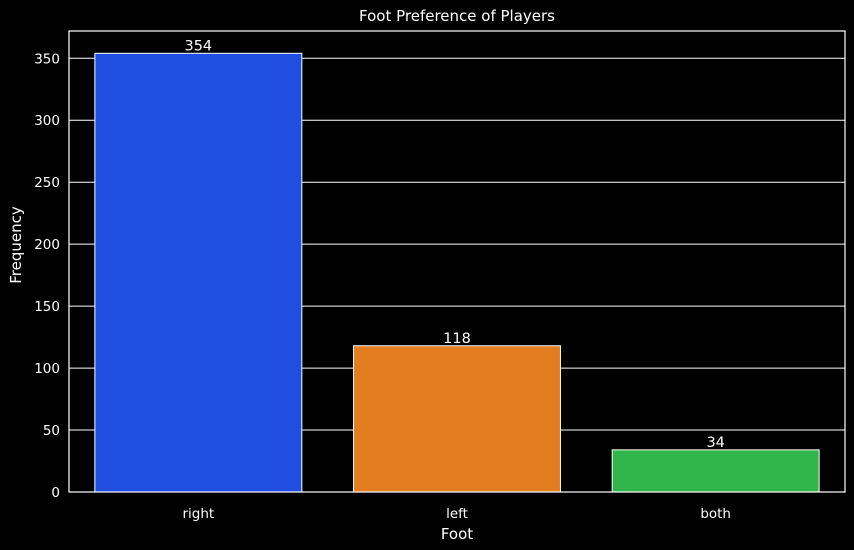 The width and height of the screenshot is (854, 550). What do you see at coordinates (55, 493) in the screenshot?
I see `y-tick-label: 0` at bounding box center [55, 493].